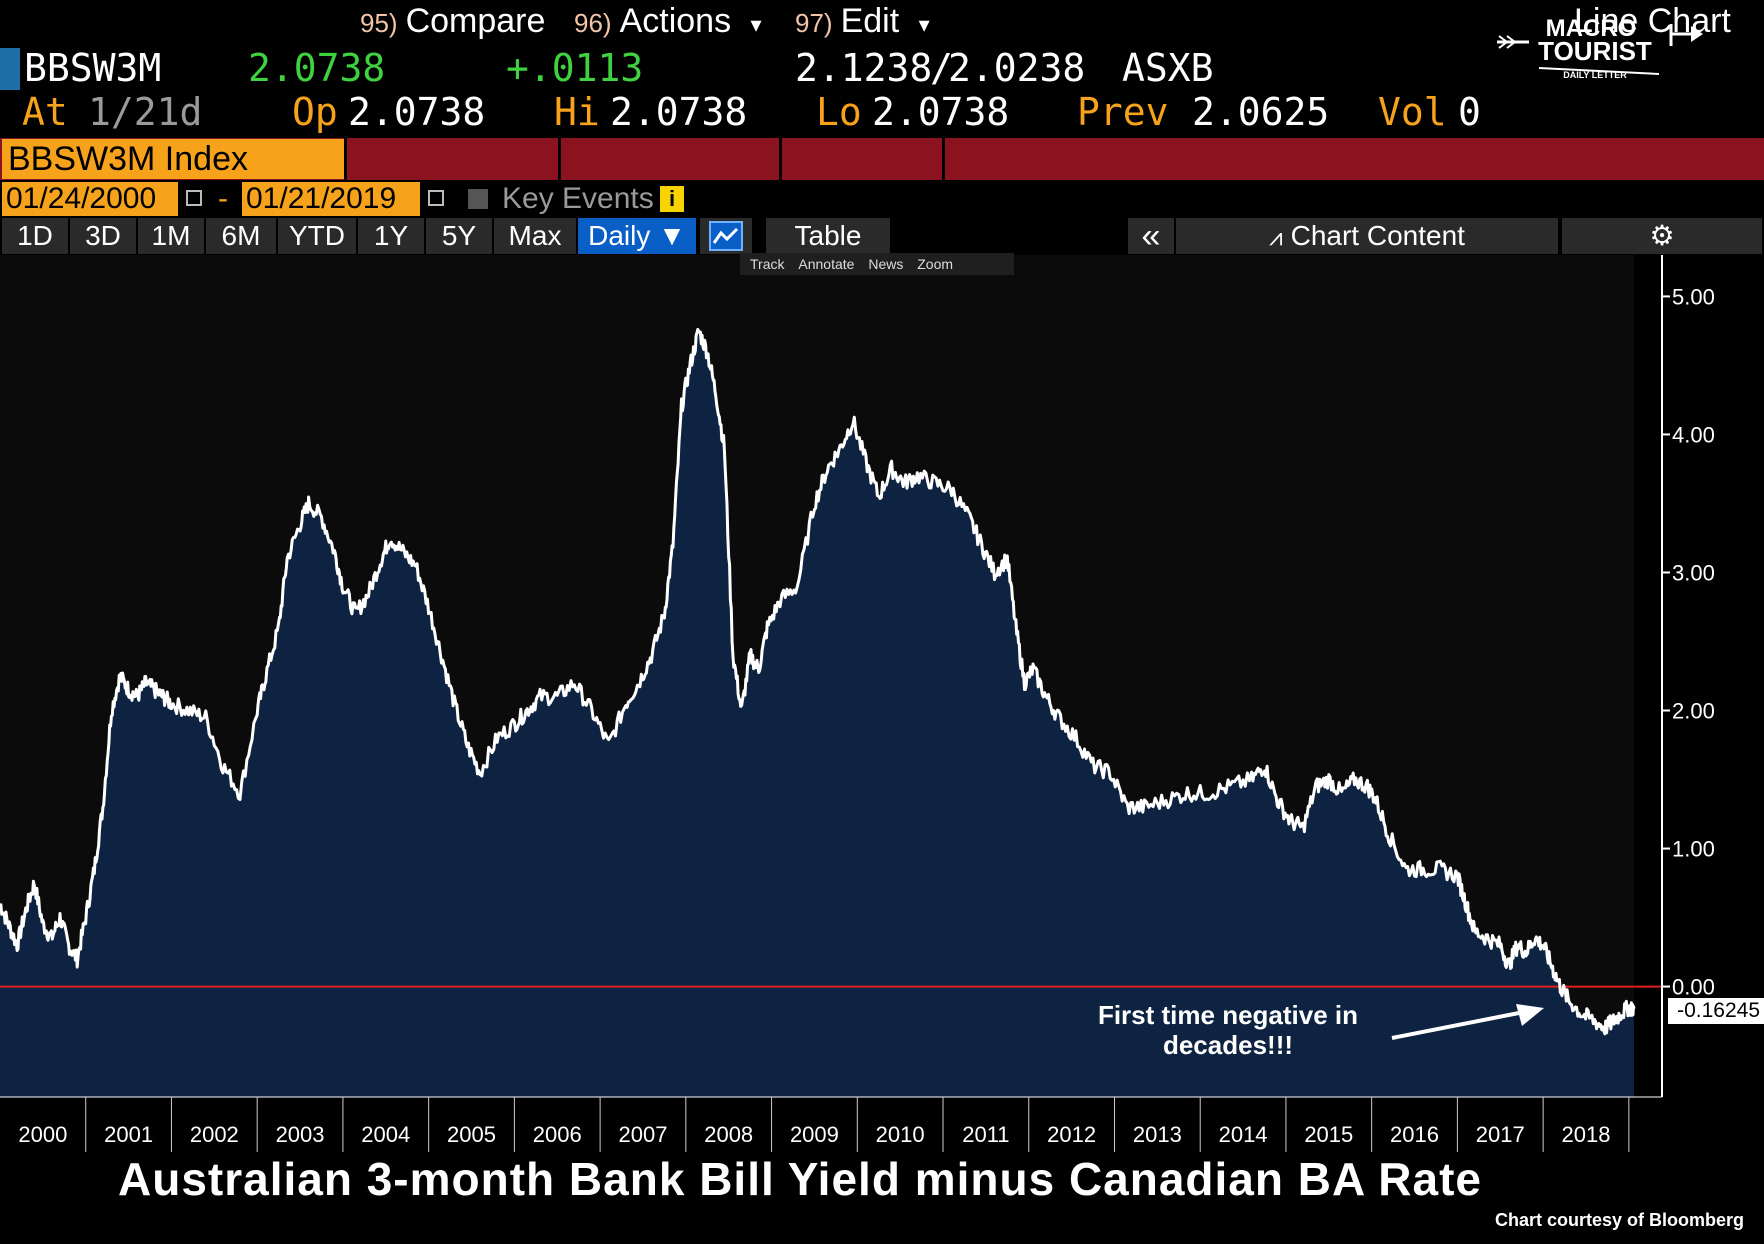 Image resolution: width=1764 pixels, height=1244 pixels. I want to click on actions-menu: 96) Actions ▾, so click(668, 21).